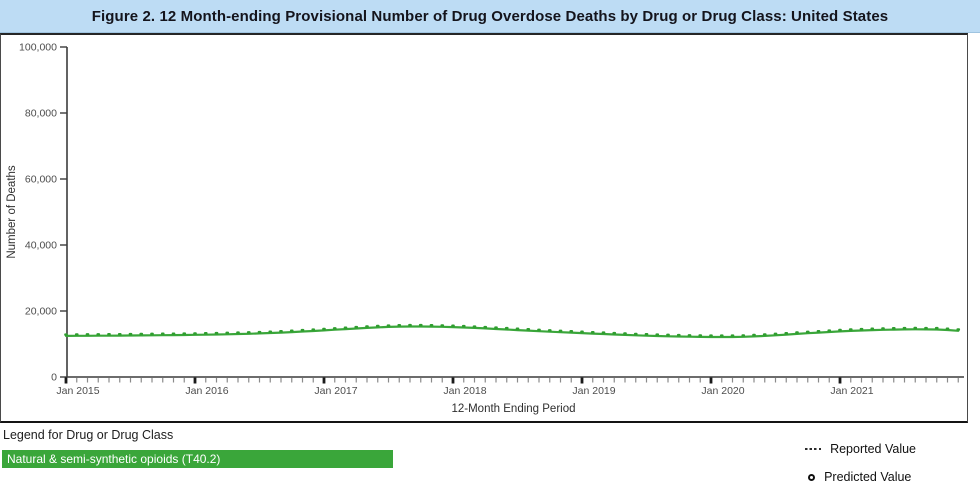 The width and height of the screenshot is (980, 489). I want to click on x-tick-label: Jan 2016, so click(206, 391).